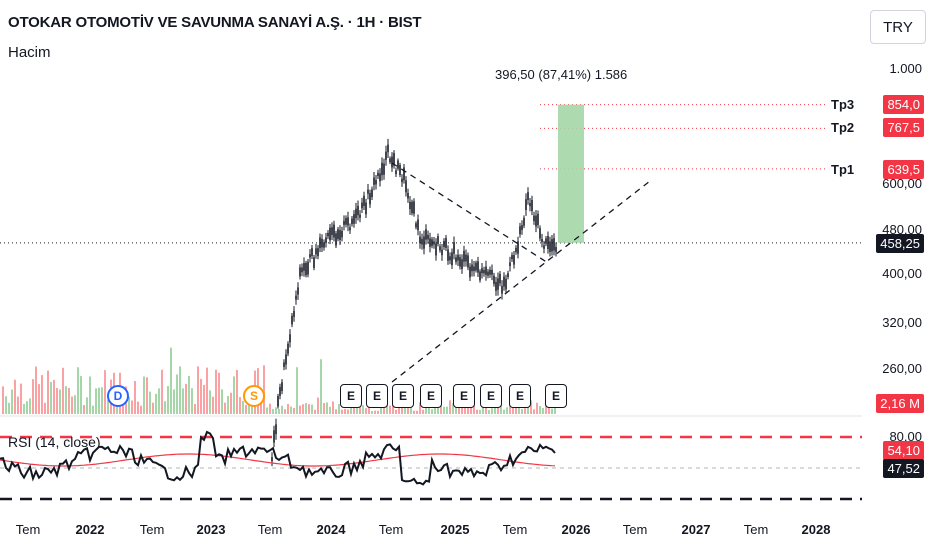 Image resolution: width=932 pixels, height=550 pixels. What do you see at coordinates (278, 458) in the screenshot?
I see `rsi-line` at bounding box center [278, 458].